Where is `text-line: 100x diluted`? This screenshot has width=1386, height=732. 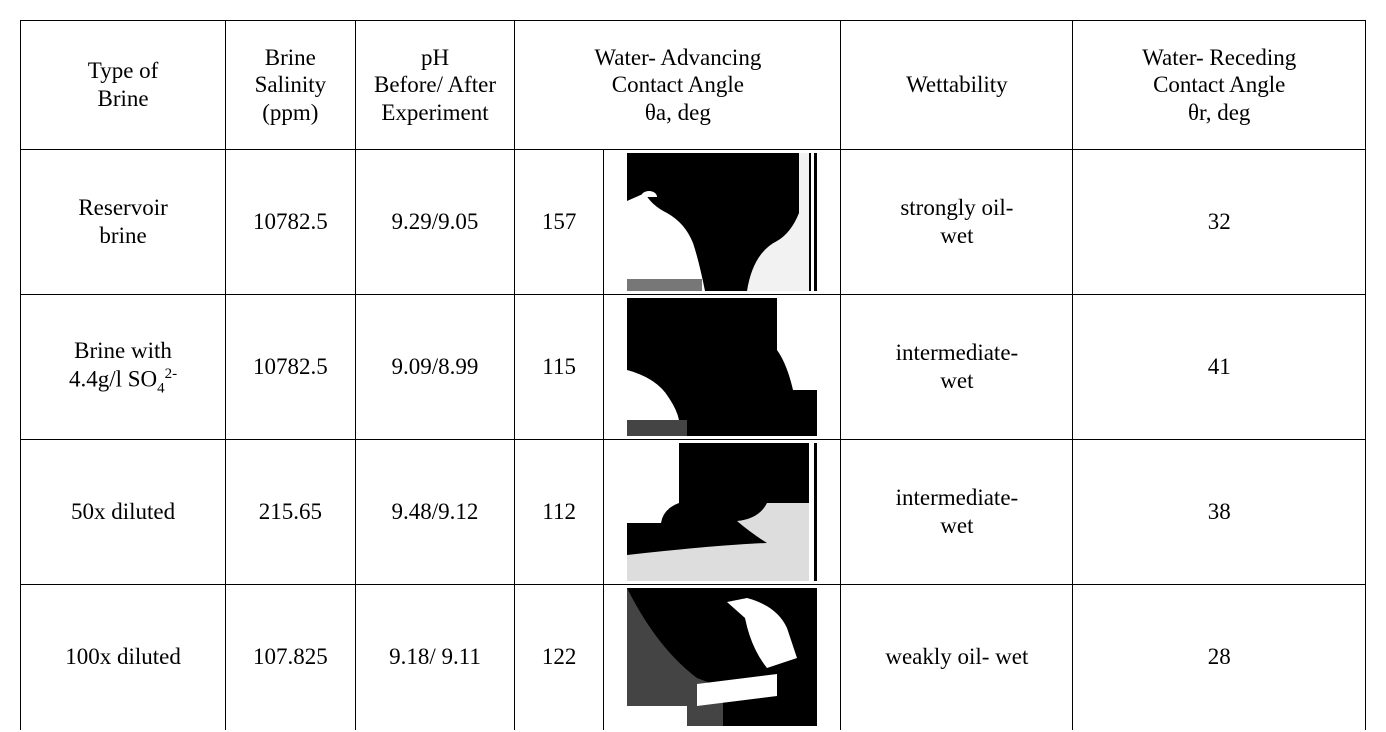 text-line: 100x diluted is located at coordinates (123, 657).